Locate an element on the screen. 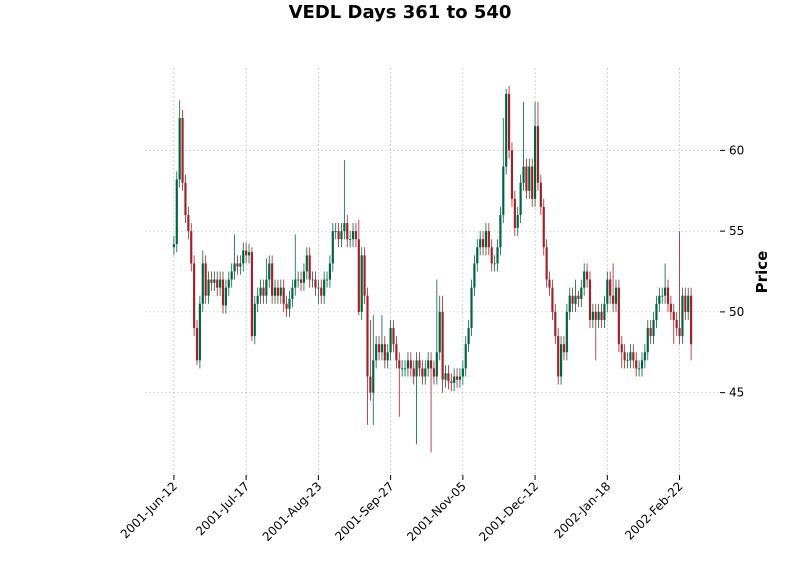  x-tick-label: 2001-Nov-05 is located at coordinates (436, 511).